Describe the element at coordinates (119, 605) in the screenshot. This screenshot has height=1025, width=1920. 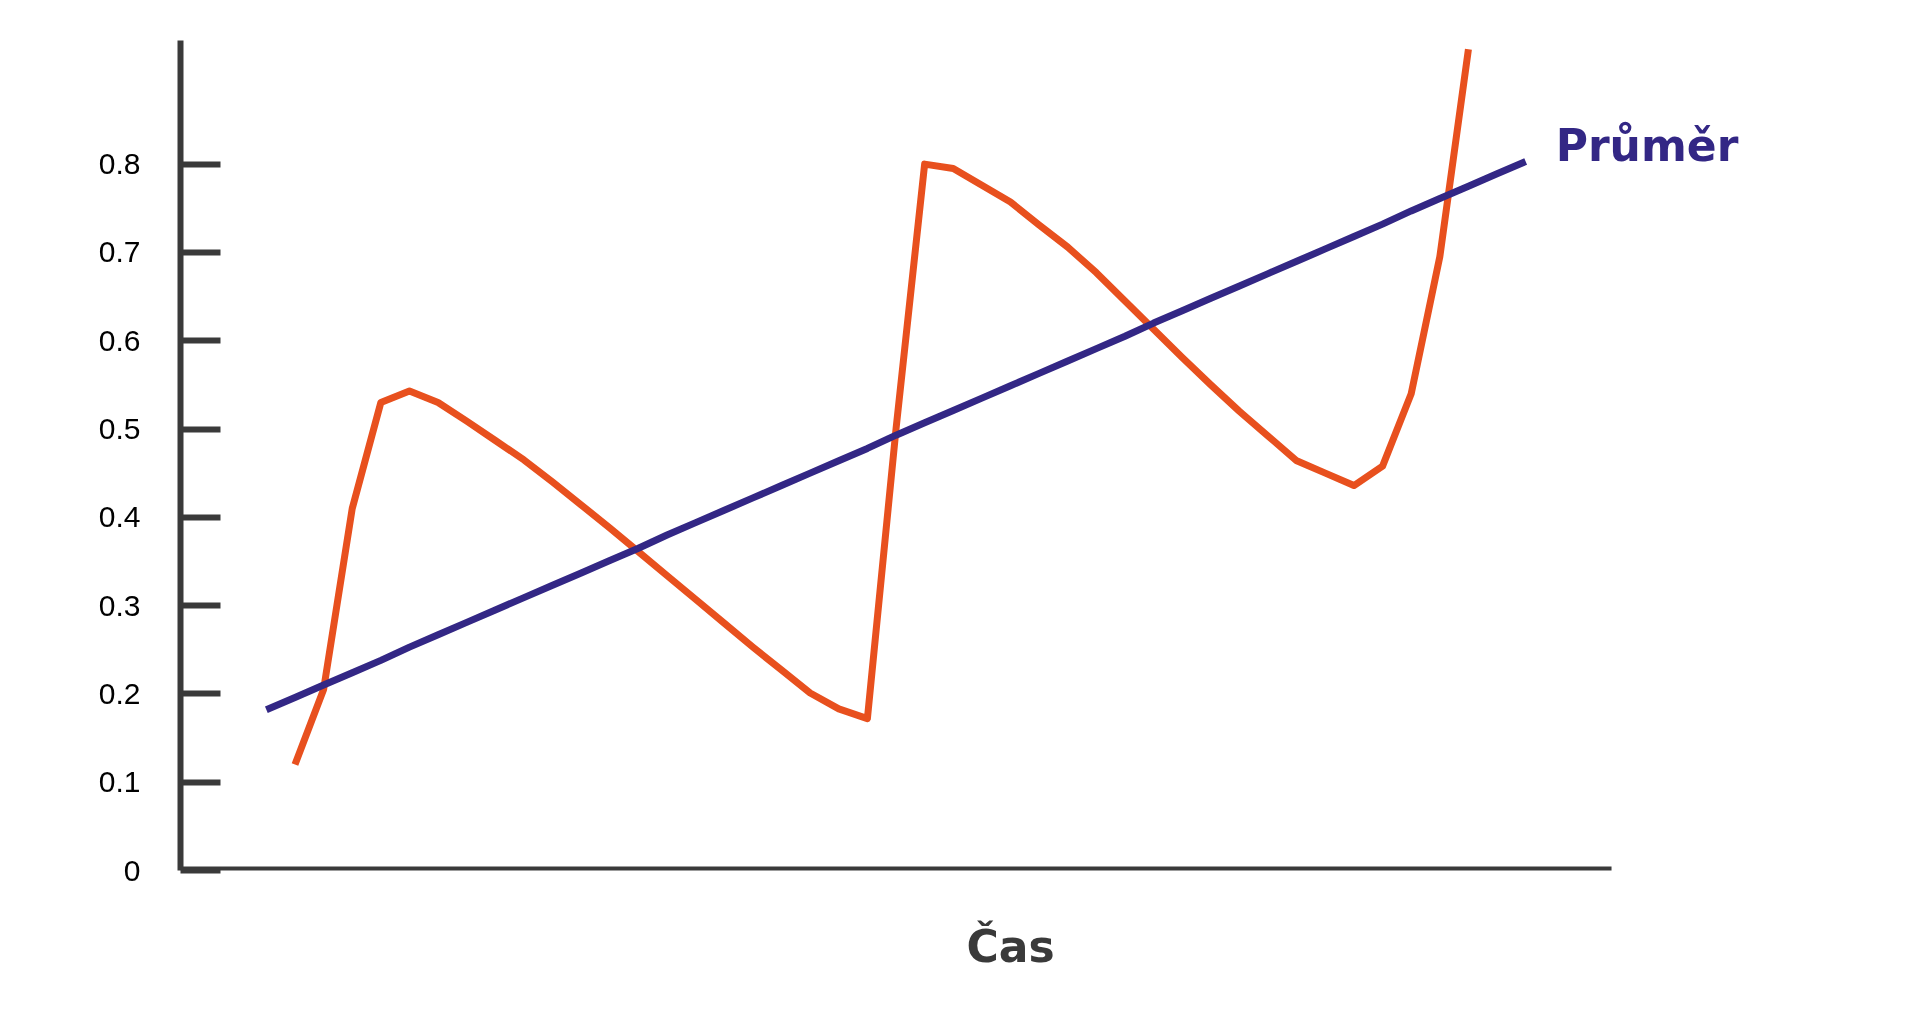
I see `y-tick-label: 0.3` at that location.